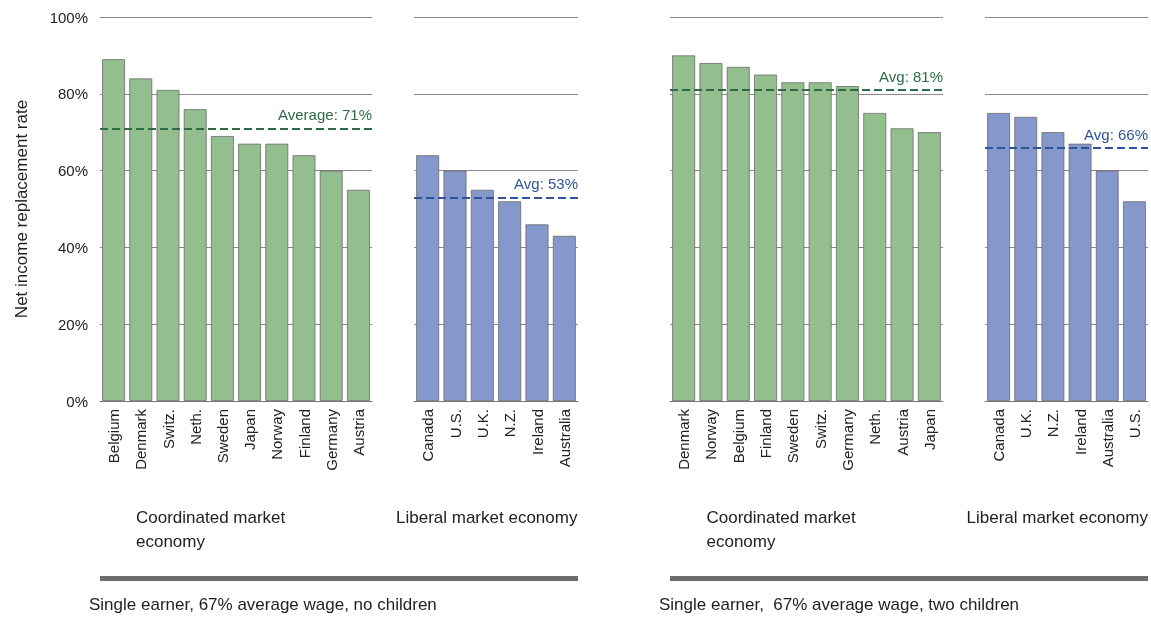  Describe the element at coordinates (263, 604) in the screenshot. I see `text: Single earner, 67% average wage, no children` at that location.